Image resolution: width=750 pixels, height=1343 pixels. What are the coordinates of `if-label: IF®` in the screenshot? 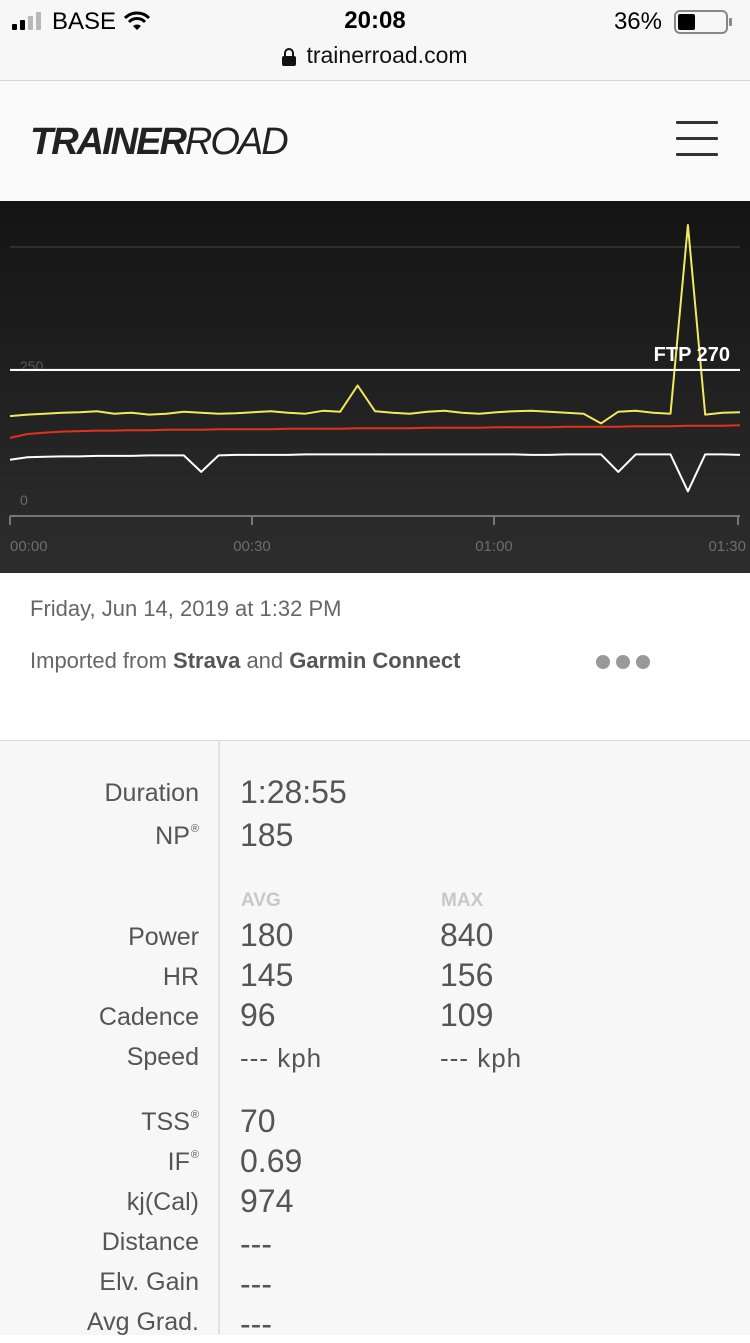 It's located at (183, 1162).